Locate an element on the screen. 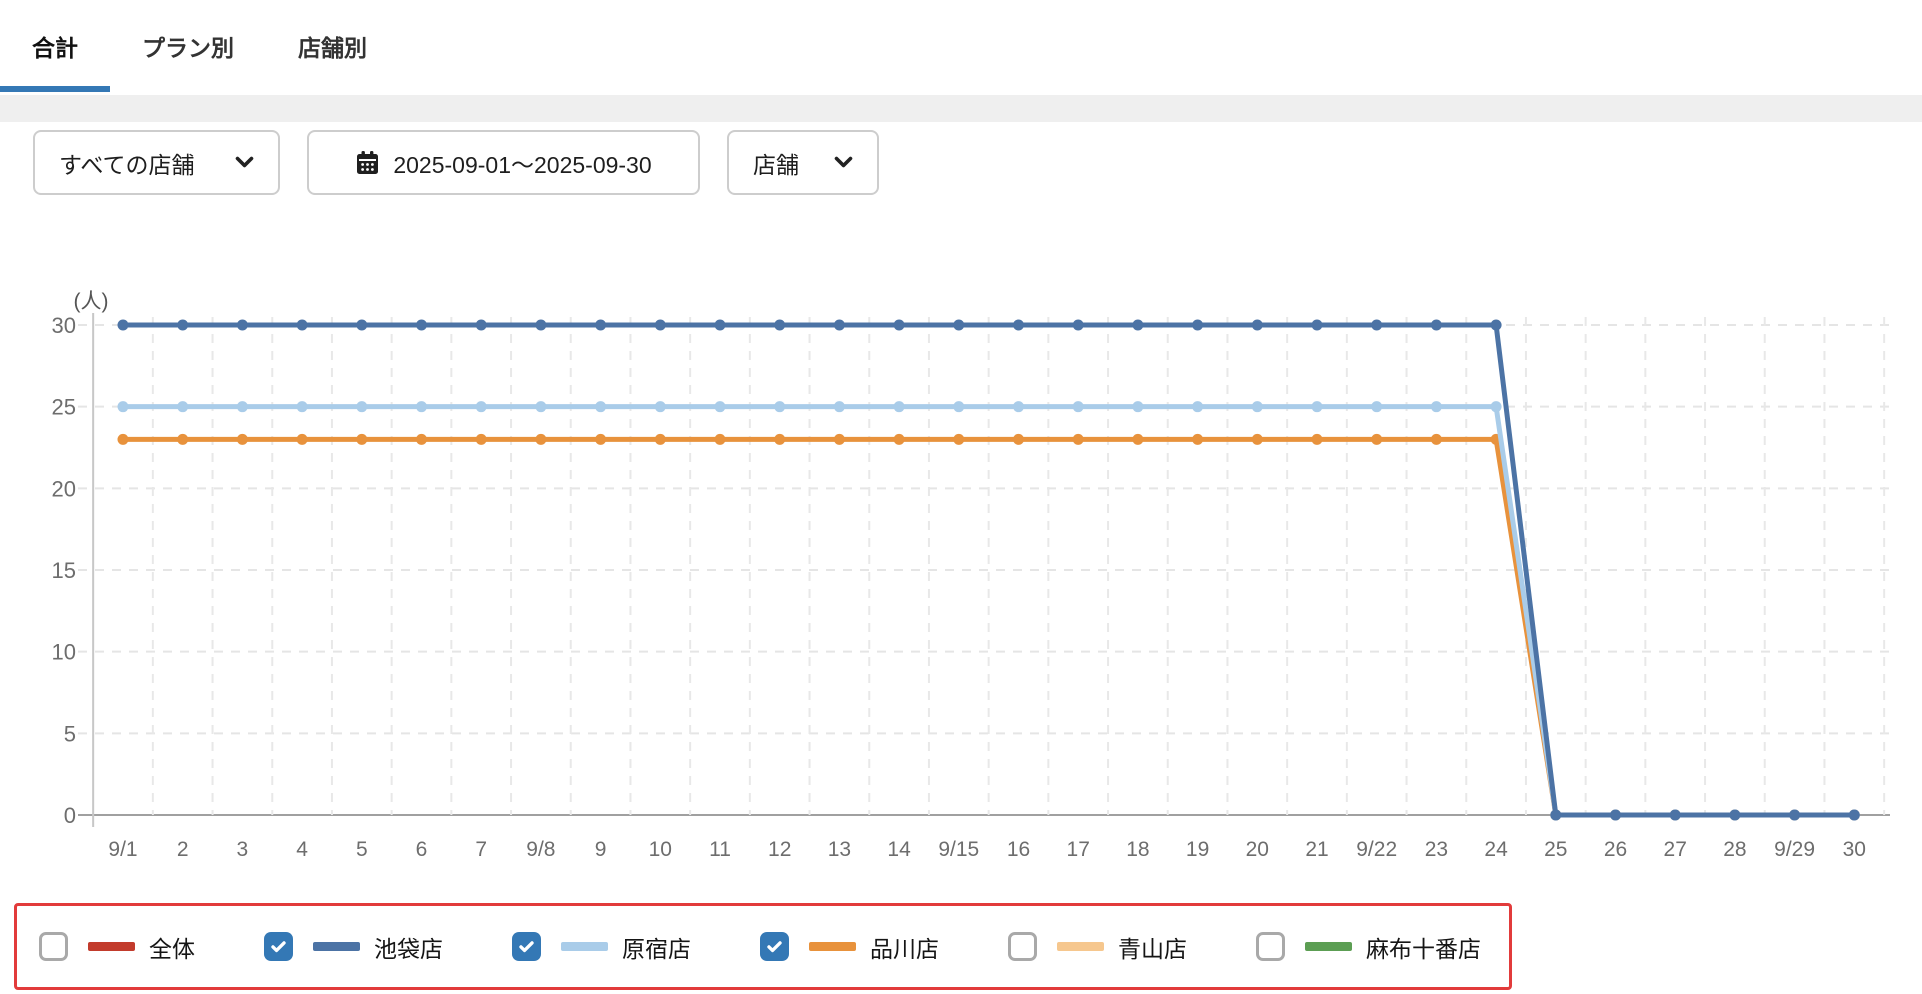  svg-text: 2 is located at coordinates (183, 849).